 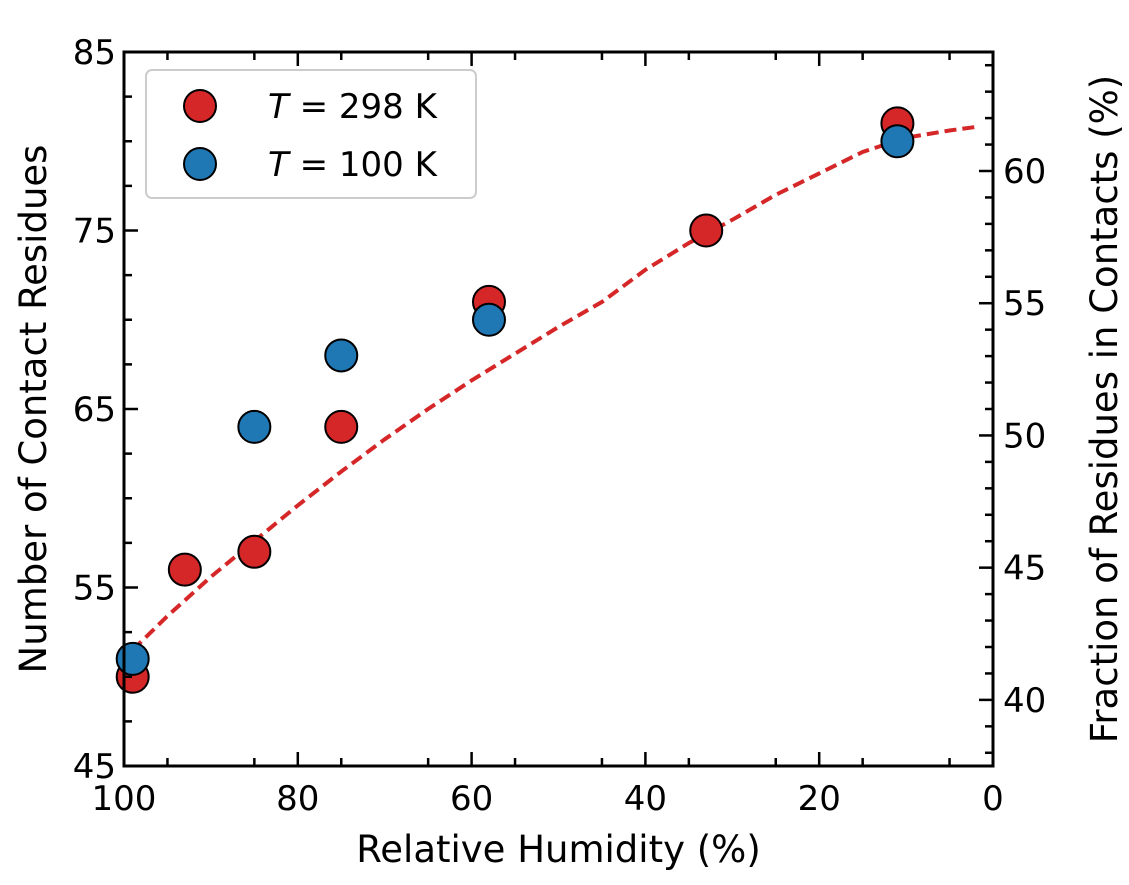 I want to click on y-right-tick-label: 55, so click(x=1024, y=304).